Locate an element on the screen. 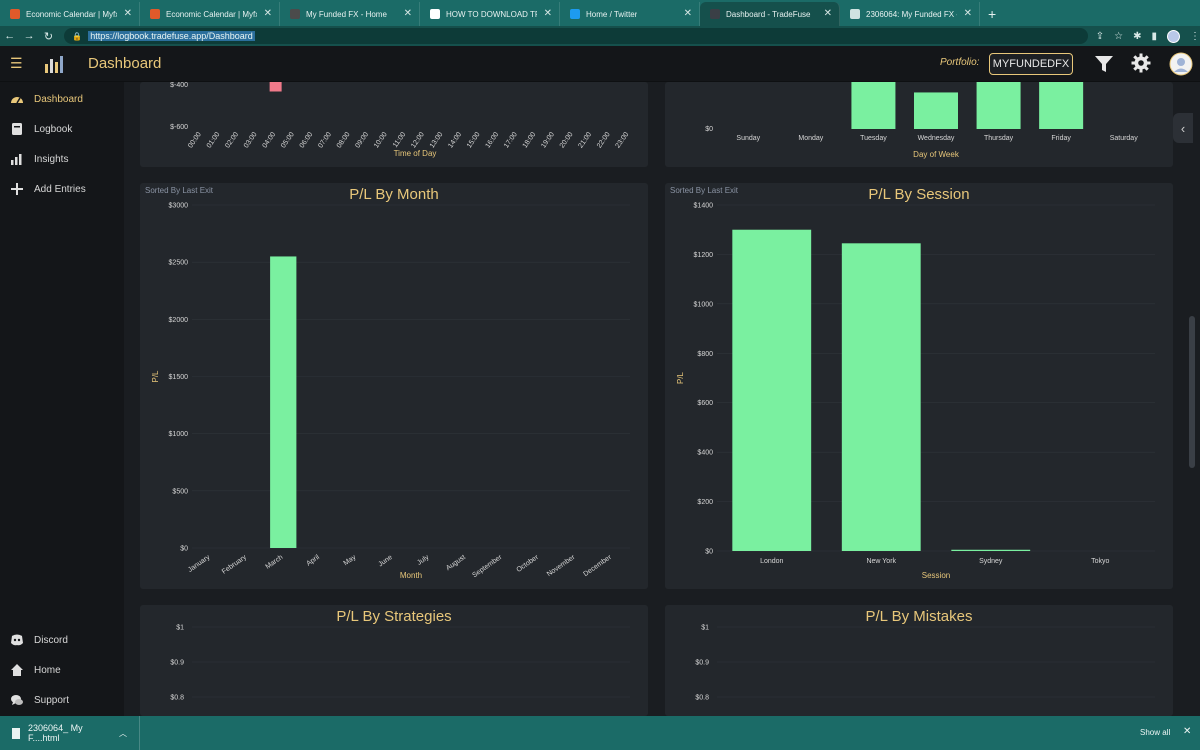 This screenshot has height=750, width=1200. x-tick-label: Tokyo is located at coordinates (1100, 561).